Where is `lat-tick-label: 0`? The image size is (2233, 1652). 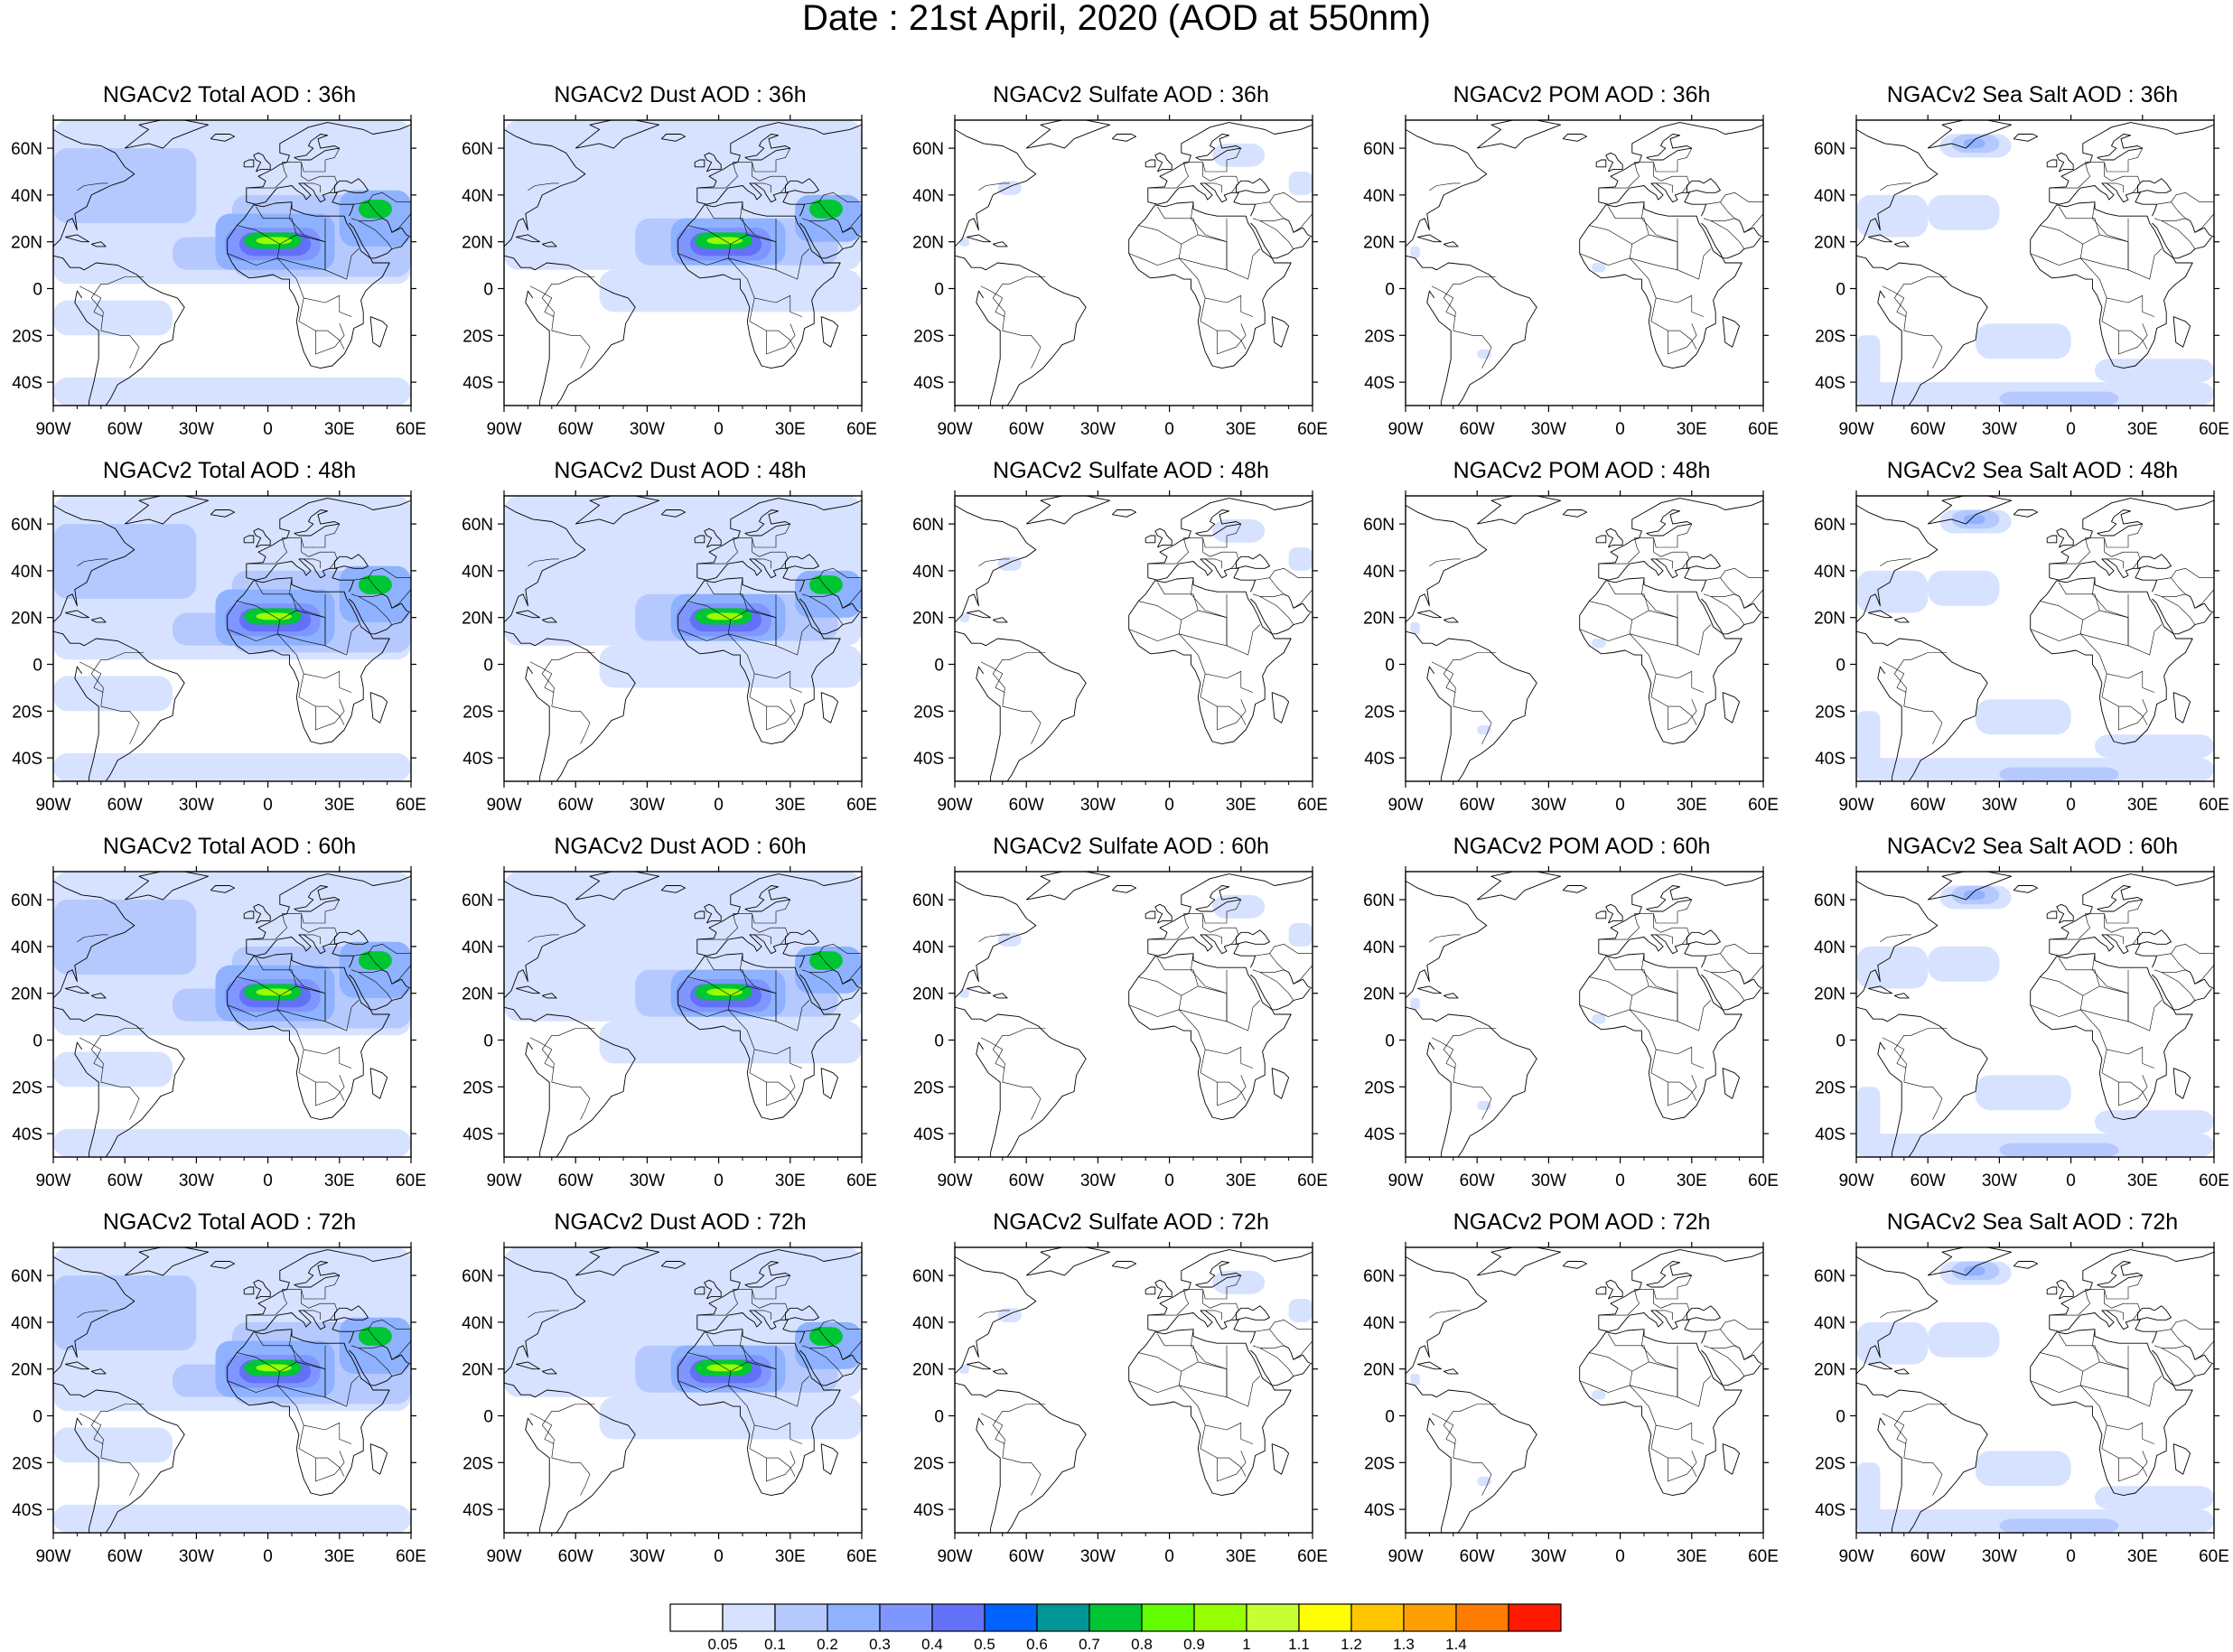
lat-tick-label: 0 is located at coordinates (37, 1417).